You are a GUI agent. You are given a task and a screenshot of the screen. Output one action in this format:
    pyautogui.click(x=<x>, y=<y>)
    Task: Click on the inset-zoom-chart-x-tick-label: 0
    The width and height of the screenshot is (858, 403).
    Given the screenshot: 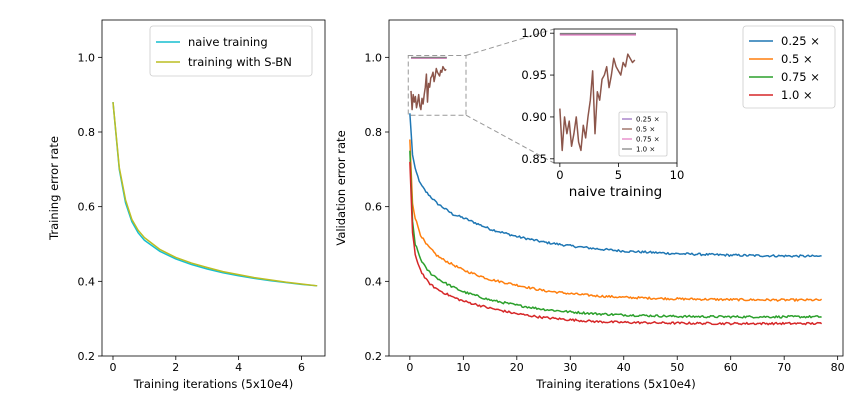 What is the action you would take?
    pyautogui.click(x=559, y=175)
    